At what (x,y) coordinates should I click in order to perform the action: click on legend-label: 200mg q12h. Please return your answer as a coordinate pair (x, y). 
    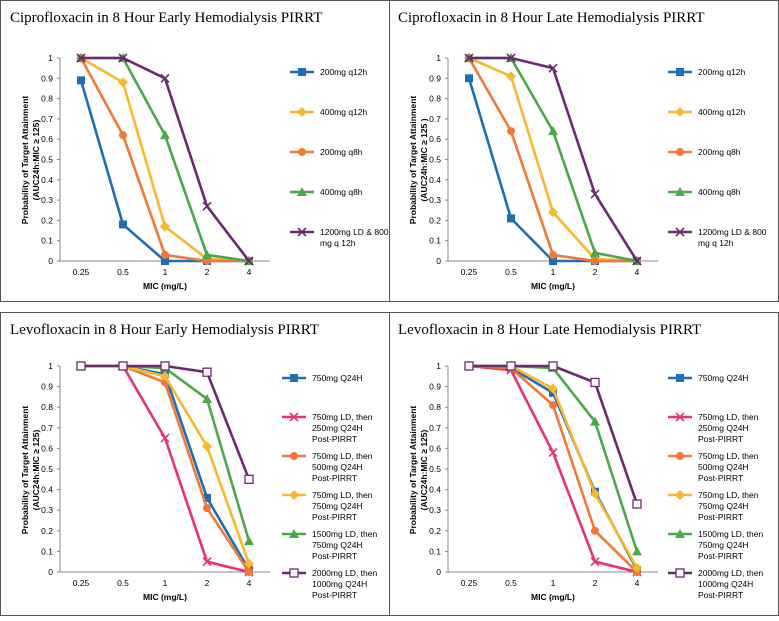
    Looking at the image, I should click on (722, 72).